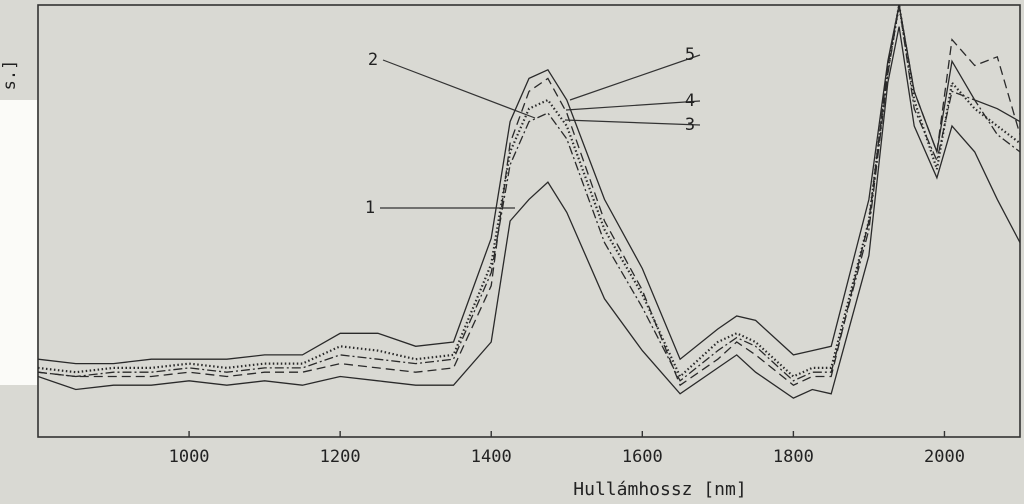  Describe the element at coordinates (189, 457) in the screenshot. I see `x-tick-label: 1000` at that location.